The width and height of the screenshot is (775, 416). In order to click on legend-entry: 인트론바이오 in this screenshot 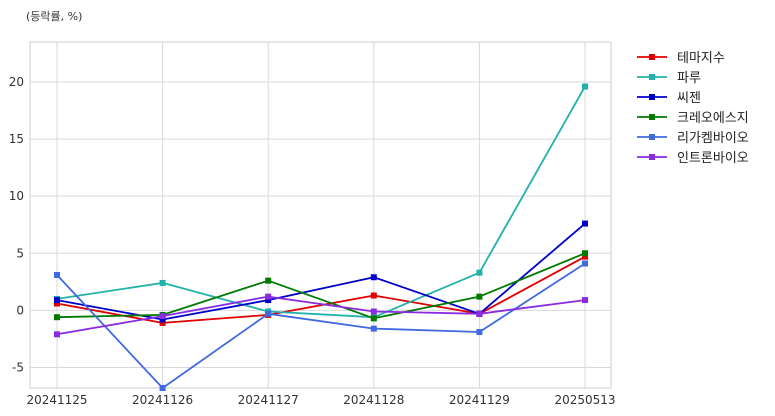, I will do `click(693, 158)`.